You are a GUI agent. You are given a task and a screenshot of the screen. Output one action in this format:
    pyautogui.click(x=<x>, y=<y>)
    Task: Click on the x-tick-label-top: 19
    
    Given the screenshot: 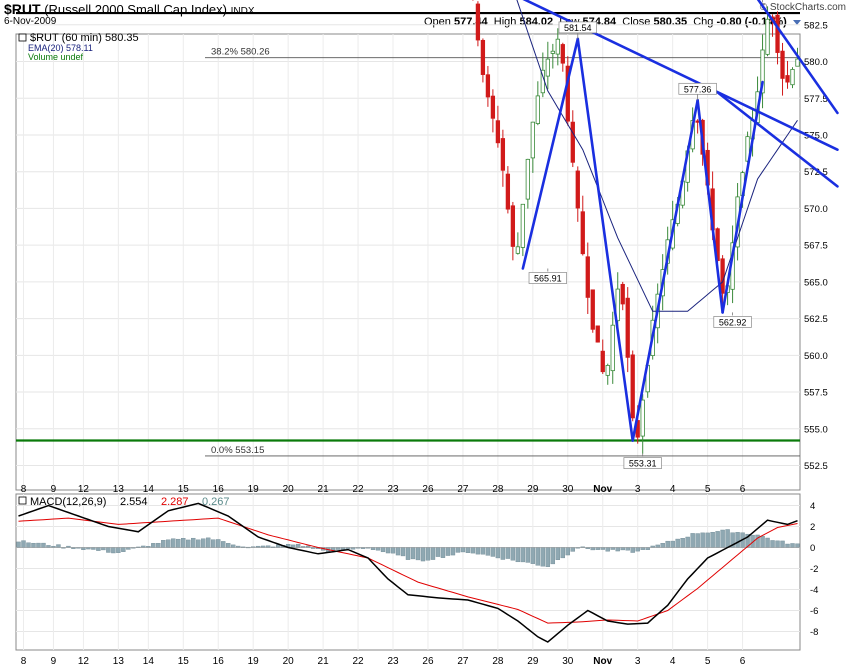 What is the action you would take?
    pyautogui.click(x=254, y=489)
    